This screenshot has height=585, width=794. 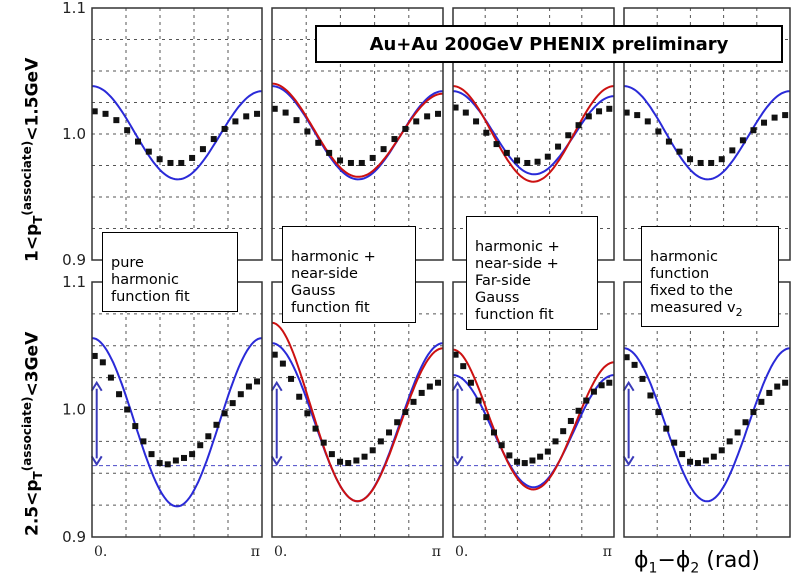 What do you see at coordinates (32, 364) in the screenshot?
I see `y-label-bottom-post: <3GeV` at bounding box center [32, 364].